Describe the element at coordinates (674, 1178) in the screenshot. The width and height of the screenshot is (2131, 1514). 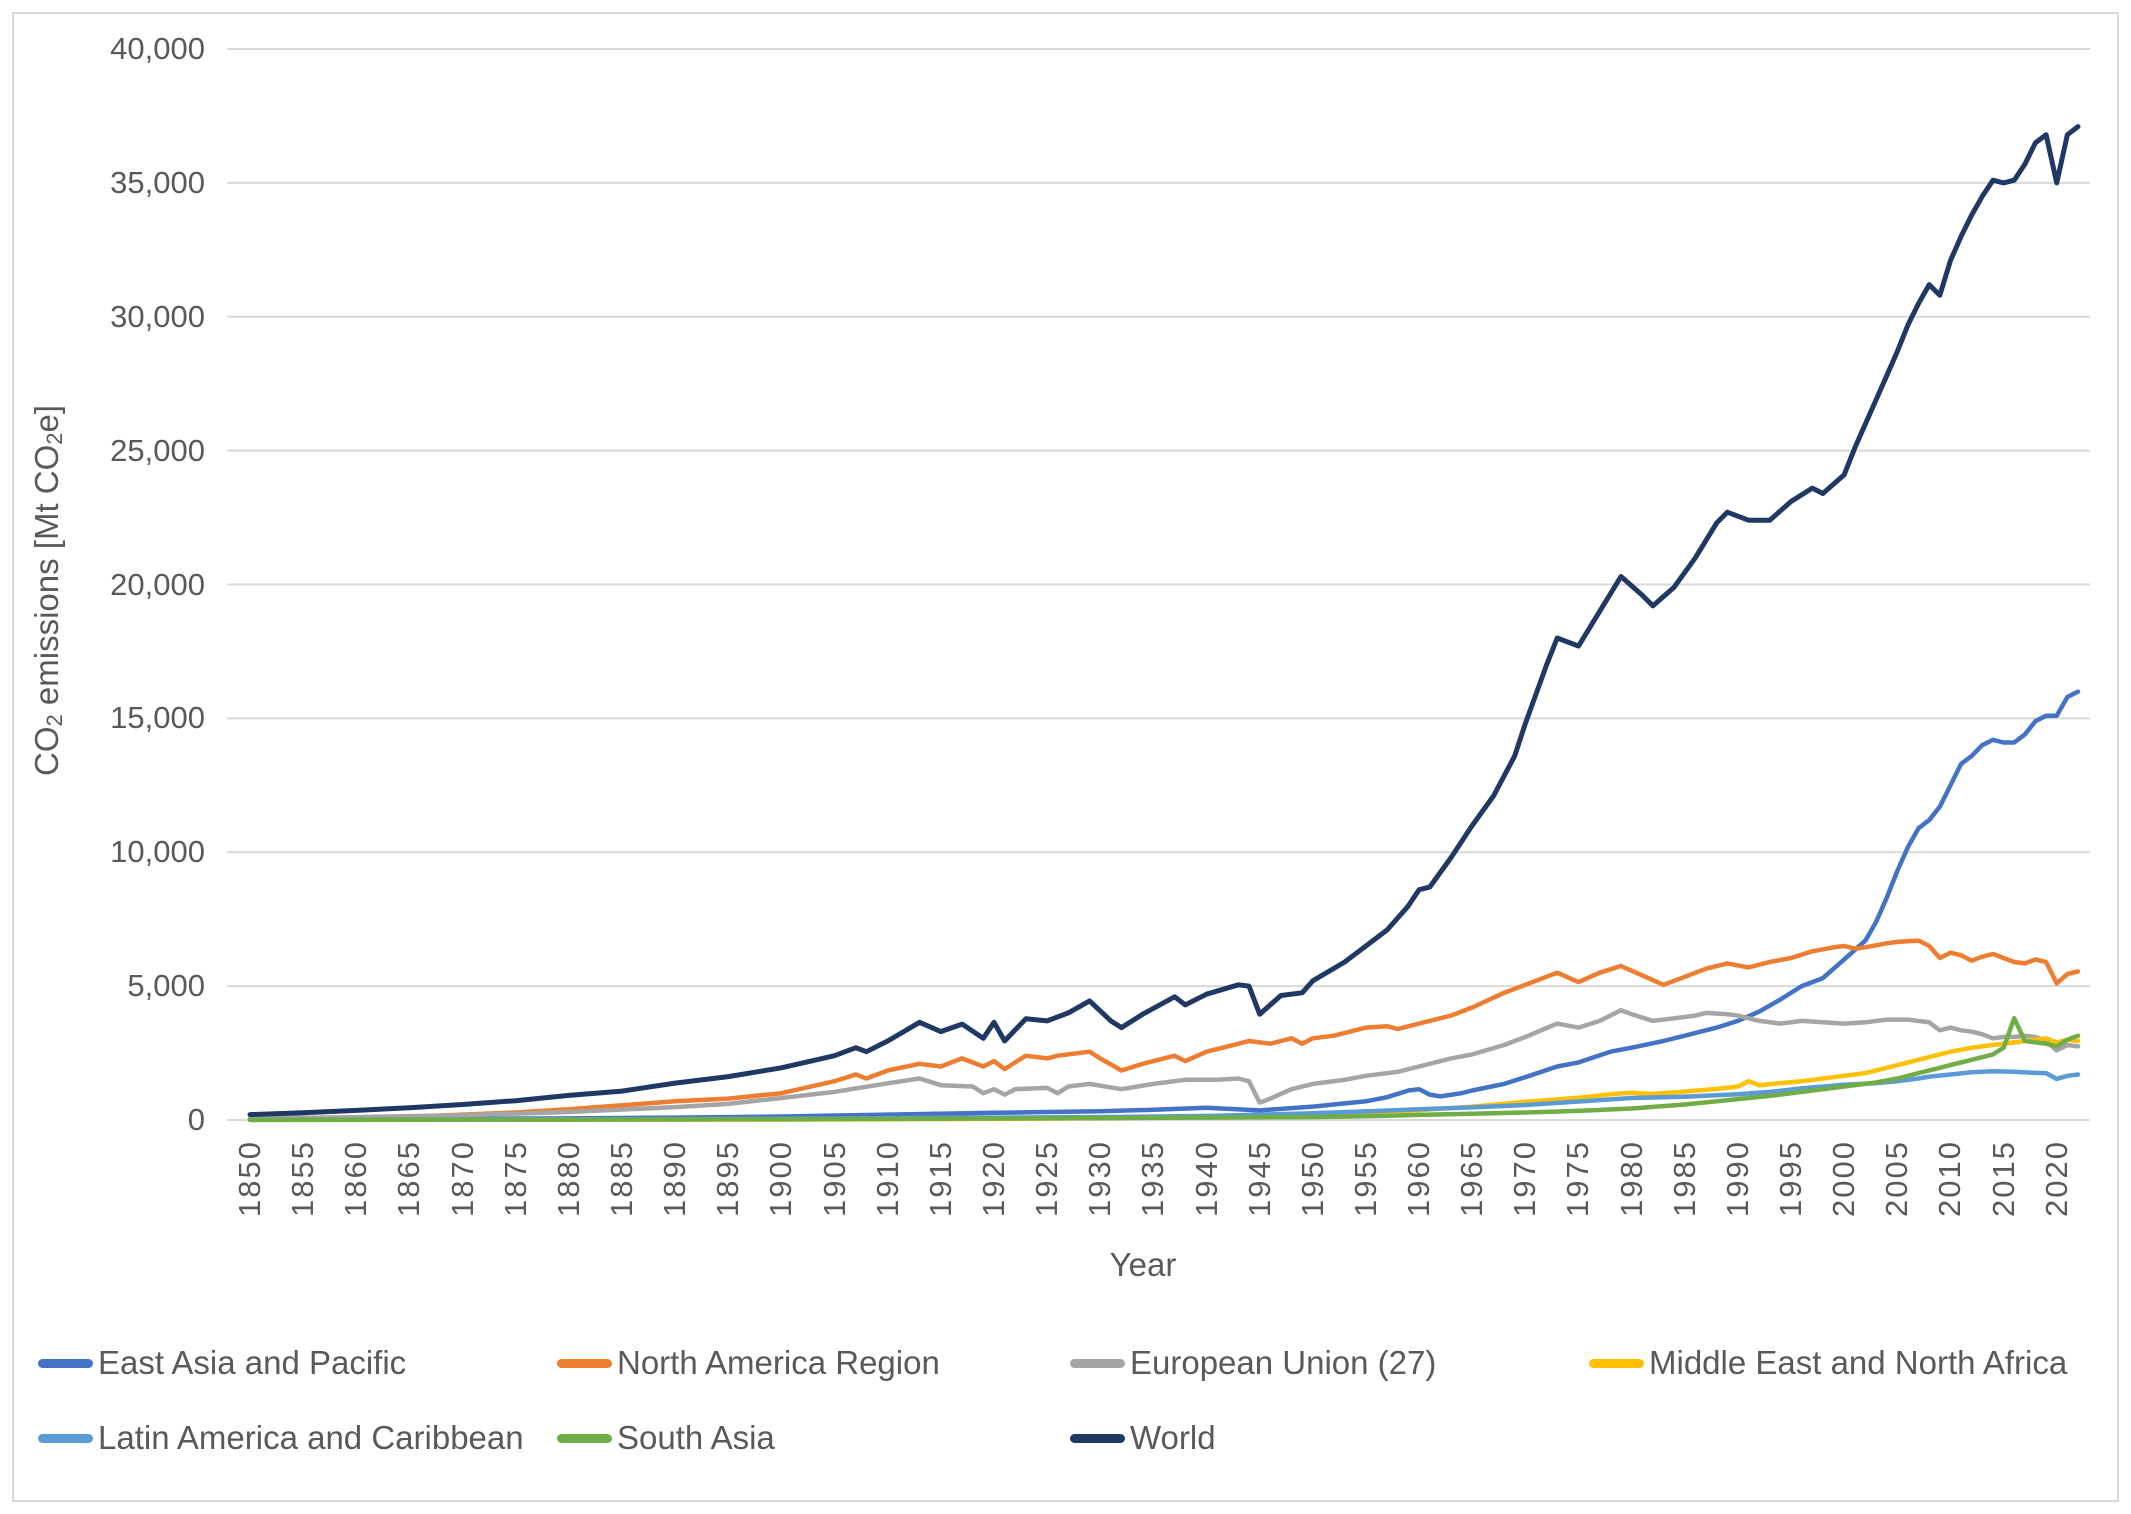
I see `x-tick-label: 1890` at that location.